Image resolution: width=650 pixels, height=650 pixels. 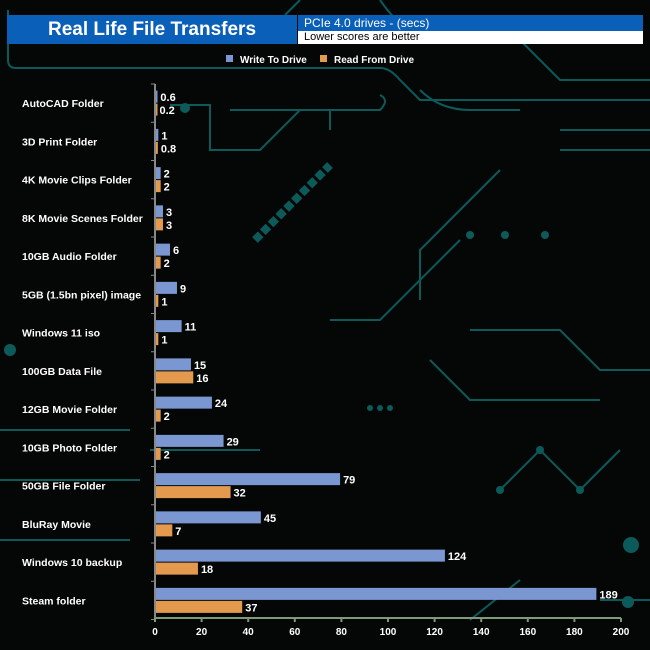 I want to click on category-label: 50GB File Folder, so click(x=63, y=487).